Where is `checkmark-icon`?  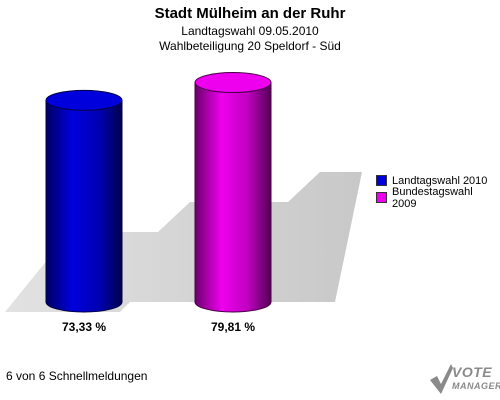
checkmark-icon is located at coordinates (441, 379).